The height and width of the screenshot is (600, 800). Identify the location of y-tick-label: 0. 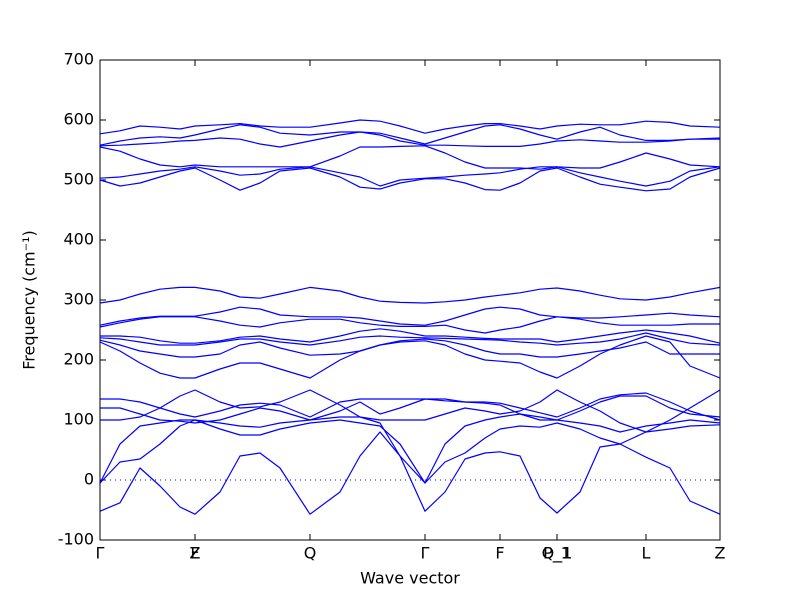
(89, 479).